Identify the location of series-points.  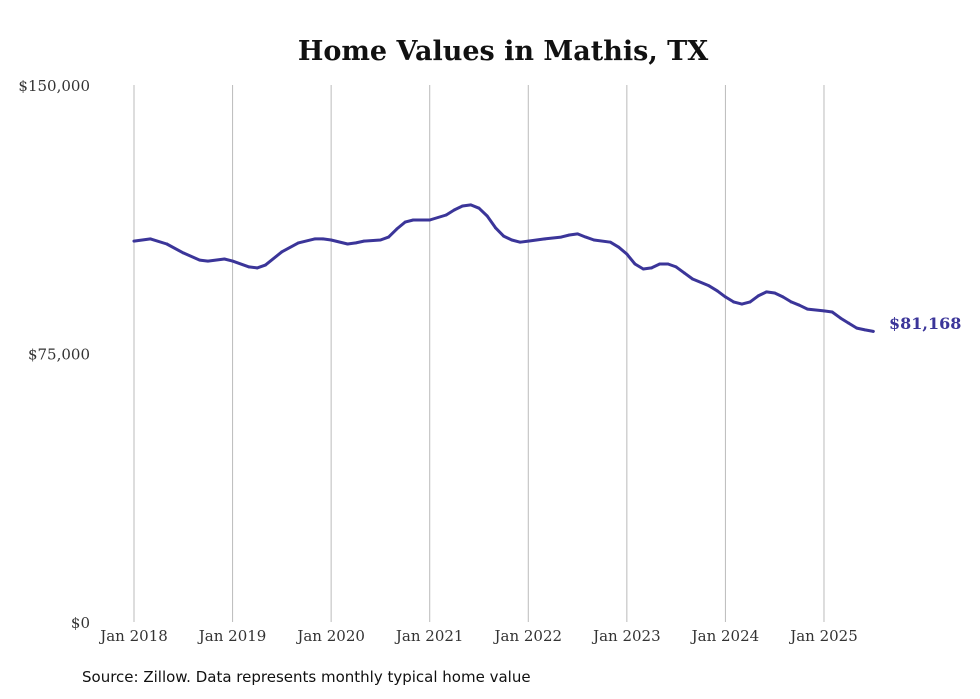
(503, 268).